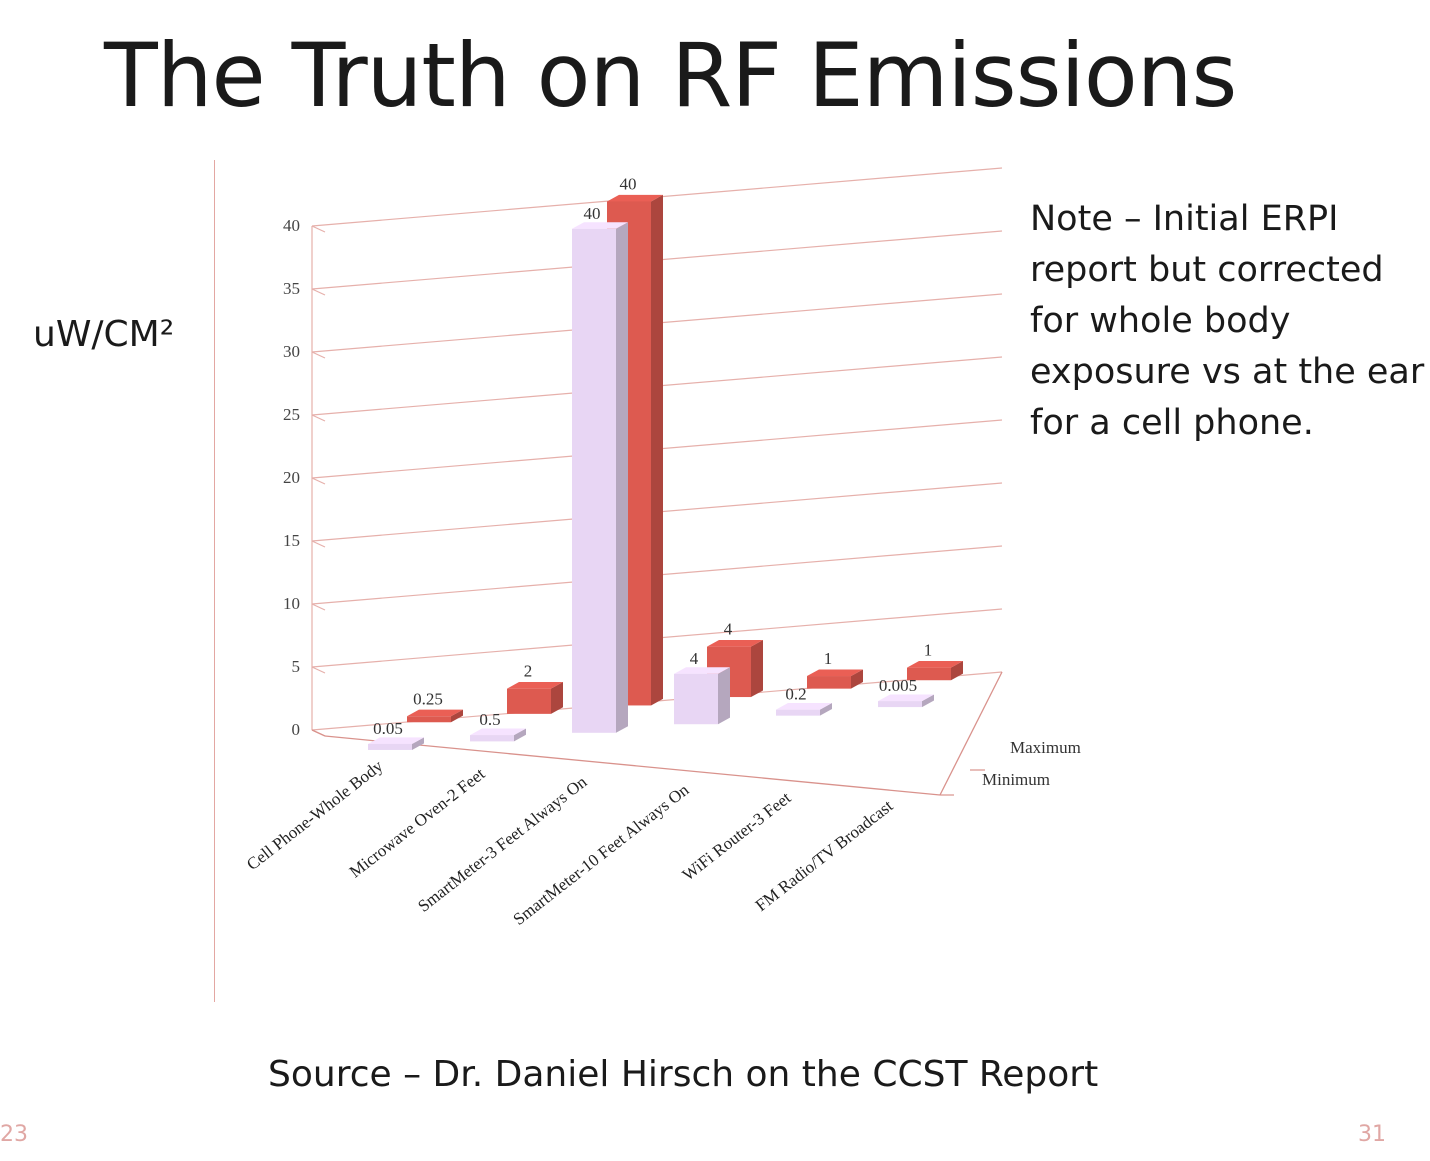  I want to click on y-tick-label: 40, so click(291, 225).